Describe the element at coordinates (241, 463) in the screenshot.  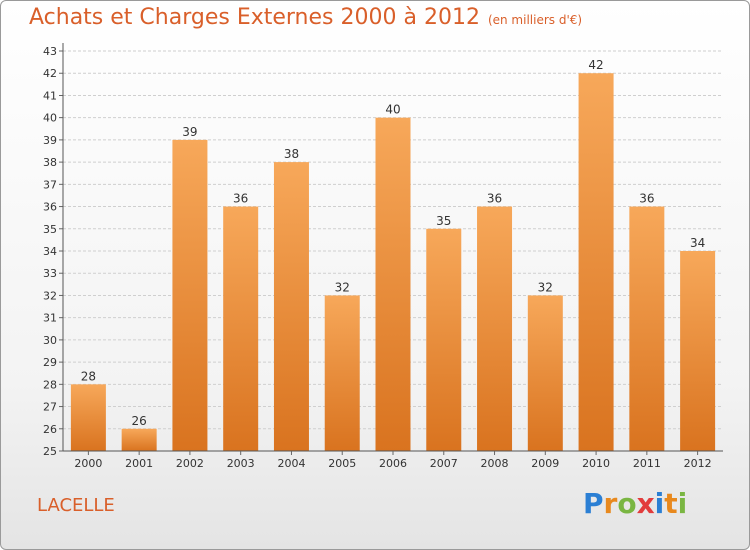
I see `x-tick-label: 2003` at that location.